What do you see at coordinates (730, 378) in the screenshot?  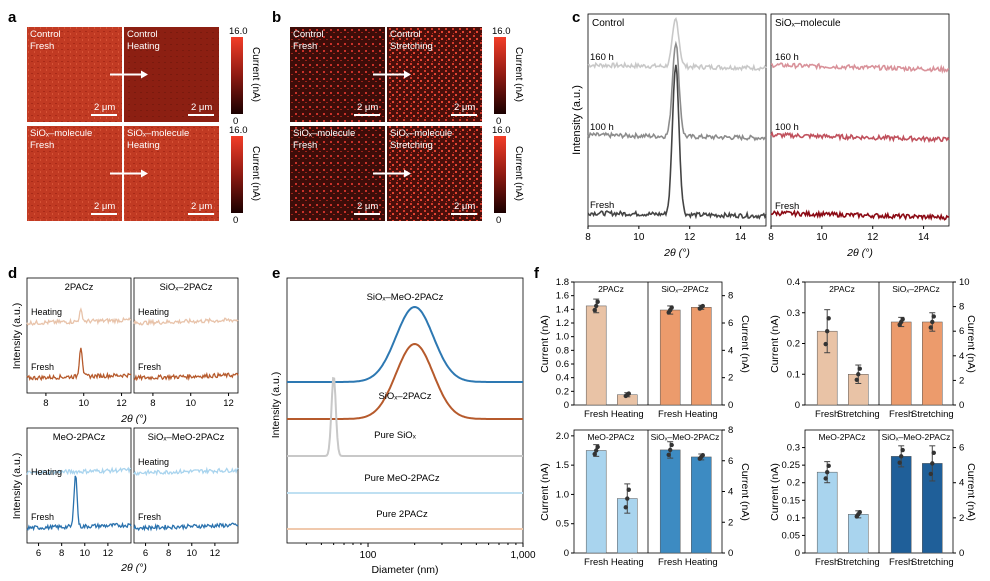 I see `y2-tick-label: 2` at bounding box center [730, 378].